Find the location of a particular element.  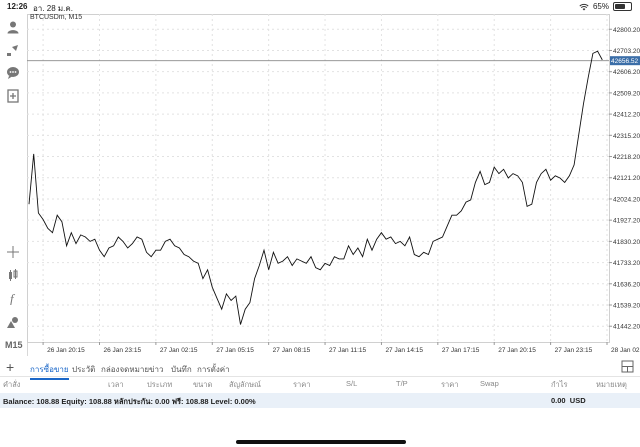

col-symbol: สัญลักษณ์ is located at coordinates (245, 384).